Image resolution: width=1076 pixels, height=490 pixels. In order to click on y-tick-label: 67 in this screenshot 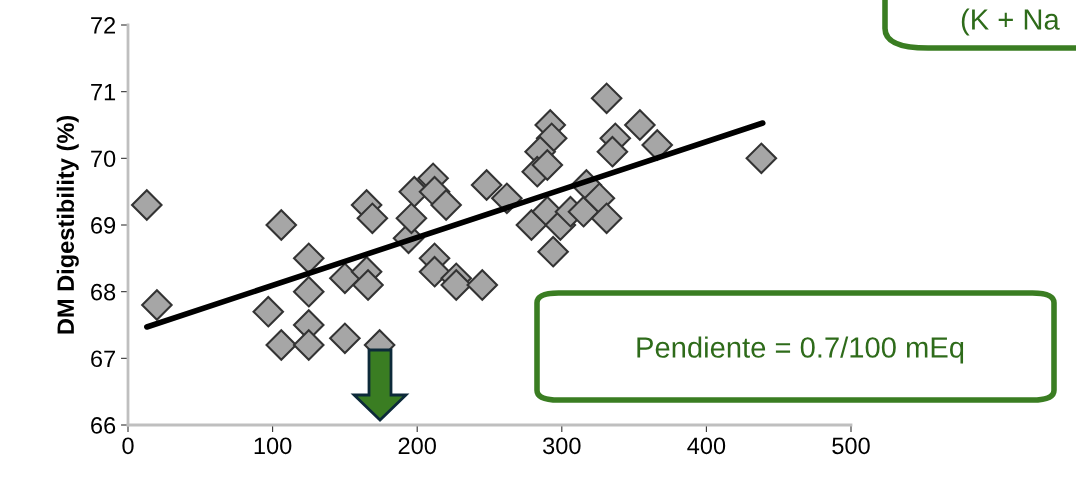, I will do `click(103, 359)`.